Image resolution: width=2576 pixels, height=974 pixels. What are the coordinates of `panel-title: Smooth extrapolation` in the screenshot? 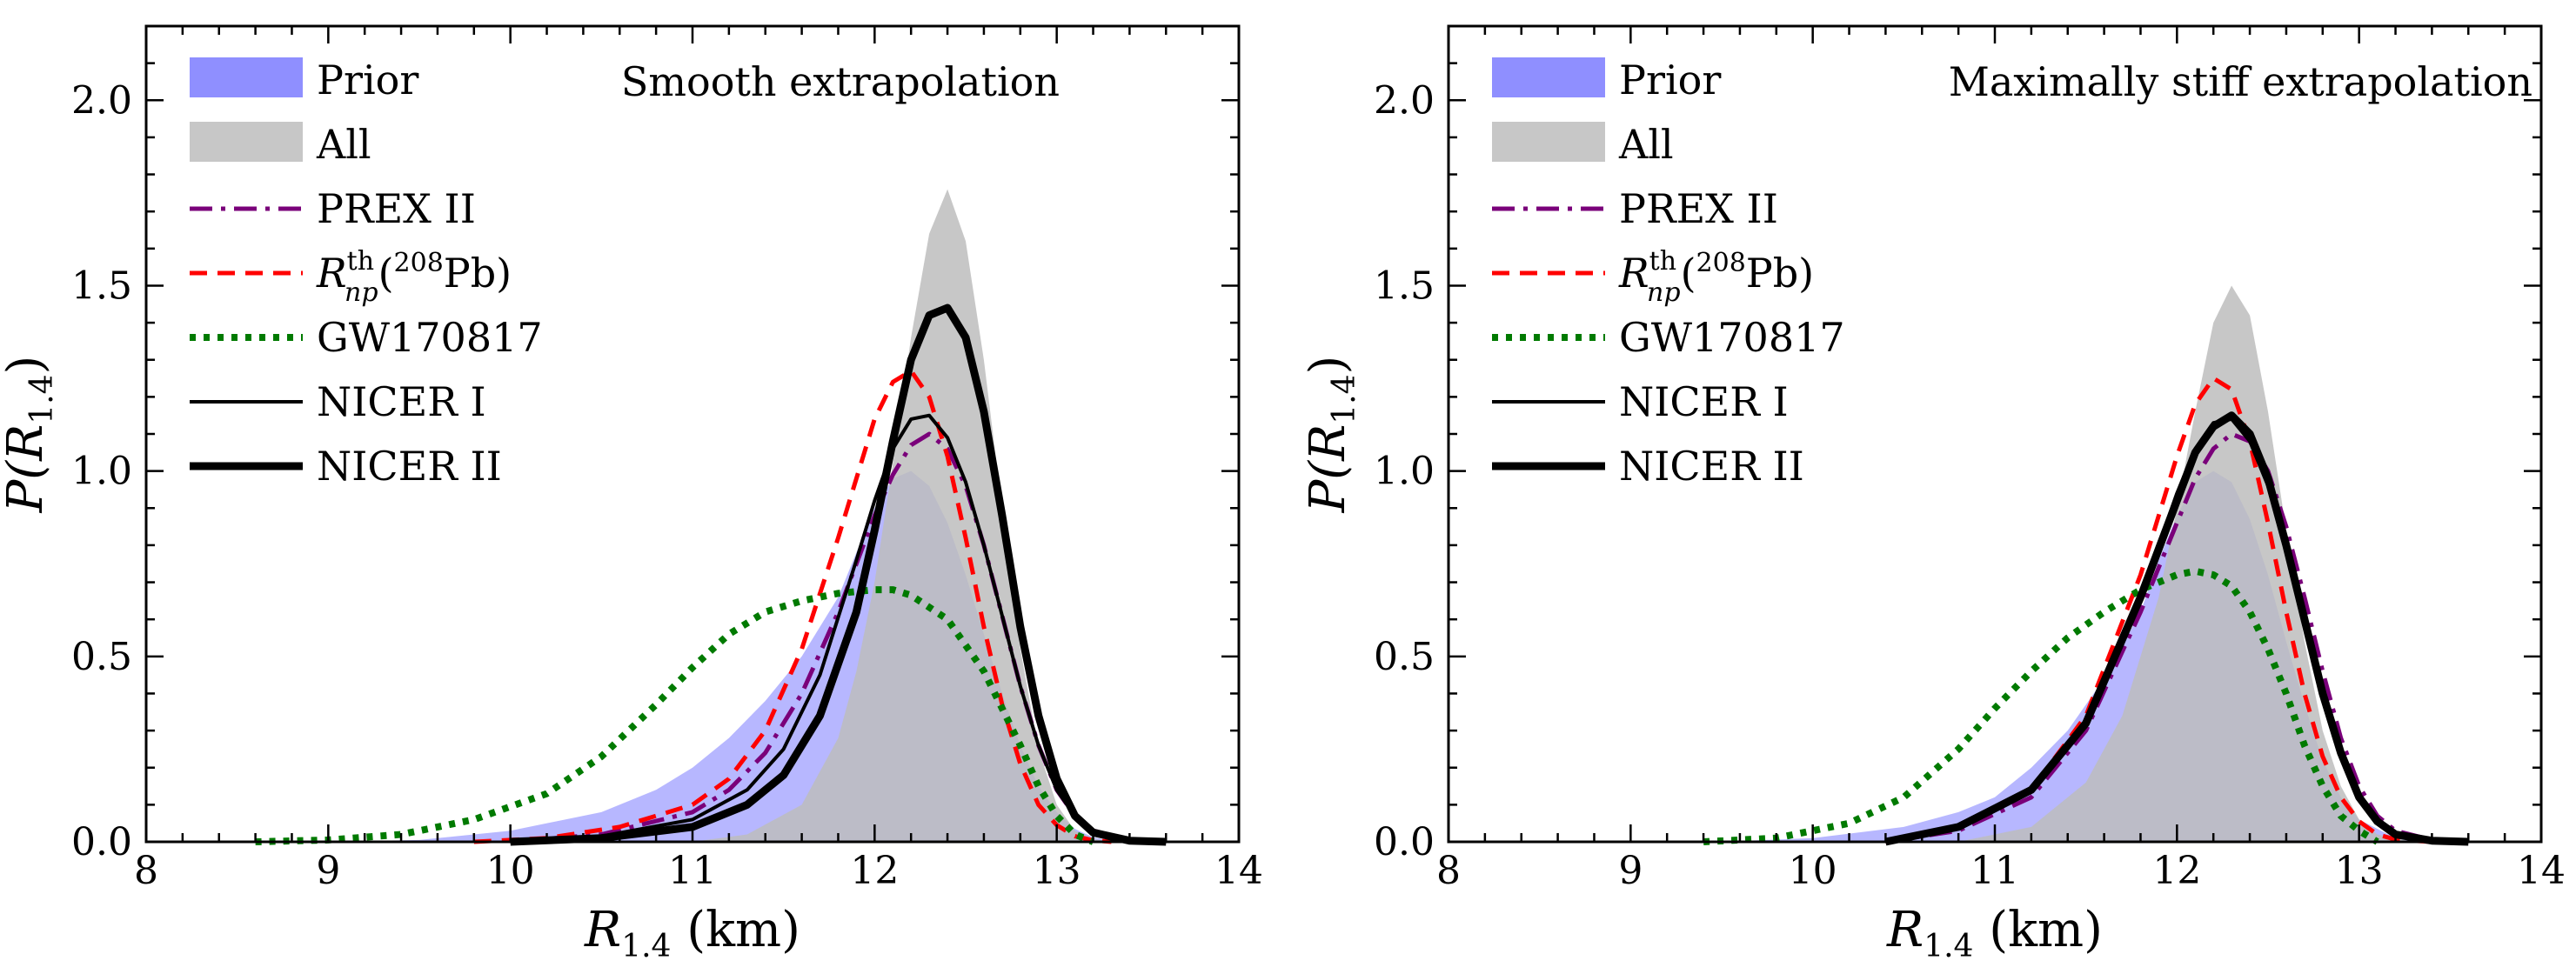 It's located at (840, 81).